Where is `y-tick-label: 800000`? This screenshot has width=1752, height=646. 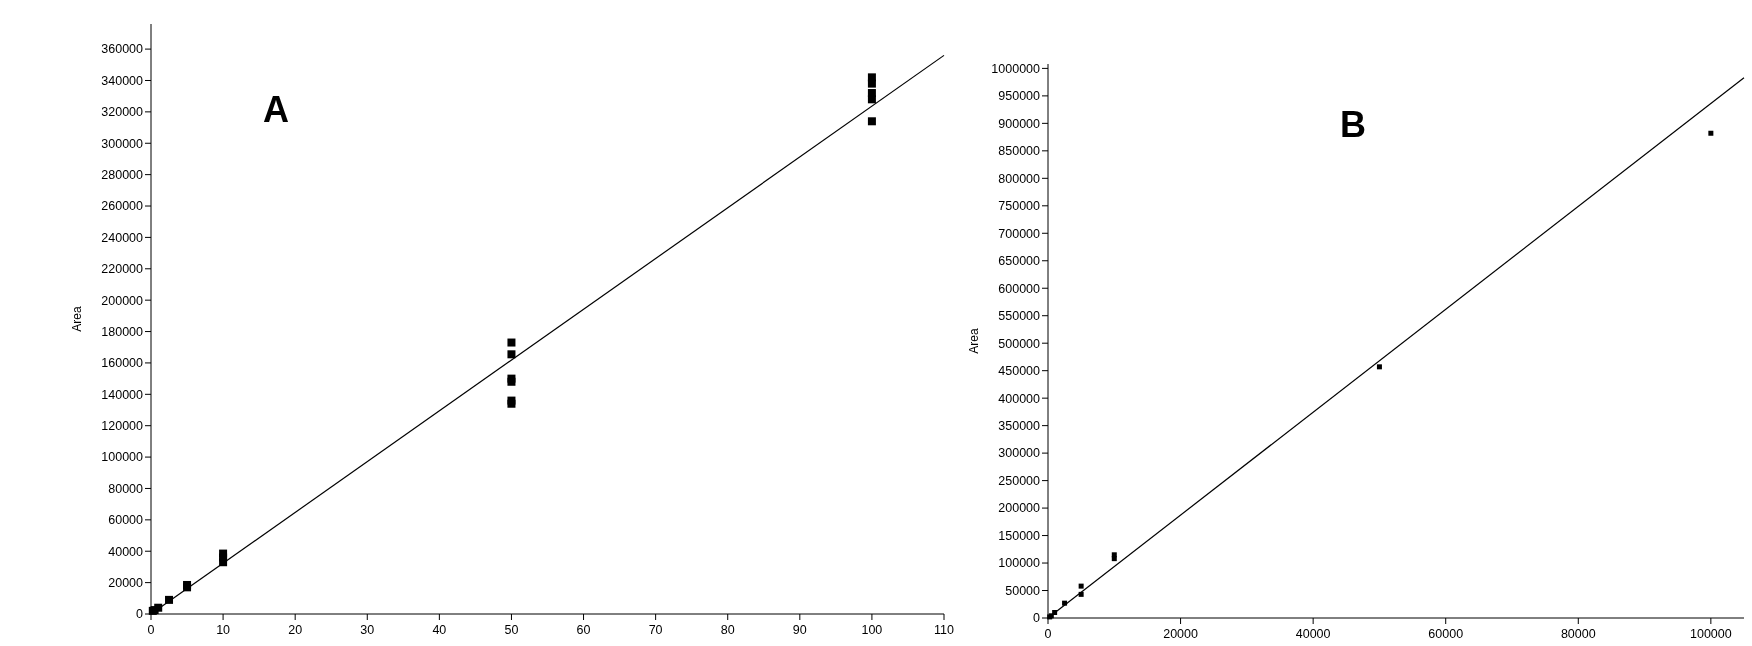 y-tick-label: 800000 is located at coordinates (1019, 178).